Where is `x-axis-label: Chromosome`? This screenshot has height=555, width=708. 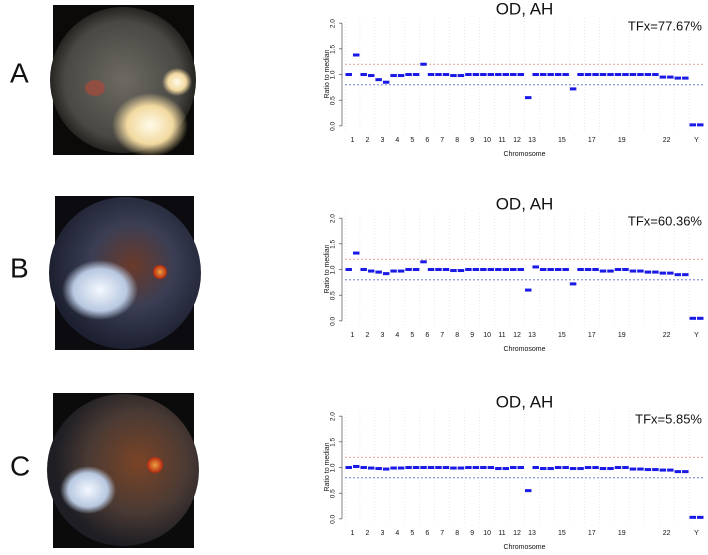 x-axis-label: Chromosome is located at coordinates (524, 154).